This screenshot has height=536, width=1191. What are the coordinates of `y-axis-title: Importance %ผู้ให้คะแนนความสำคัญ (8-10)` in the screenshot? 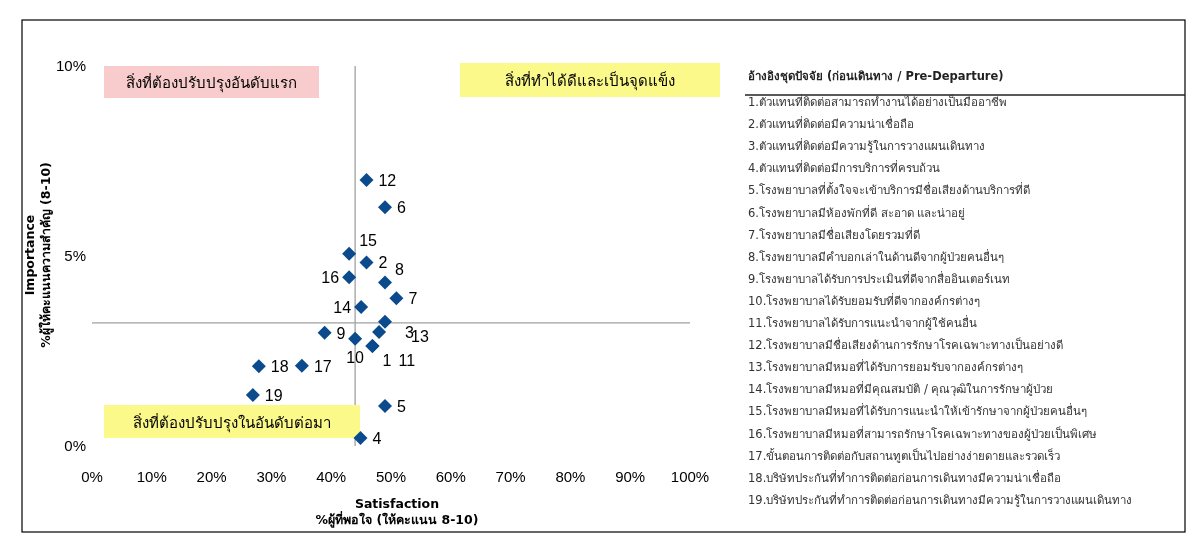 It's located at (38, 255).